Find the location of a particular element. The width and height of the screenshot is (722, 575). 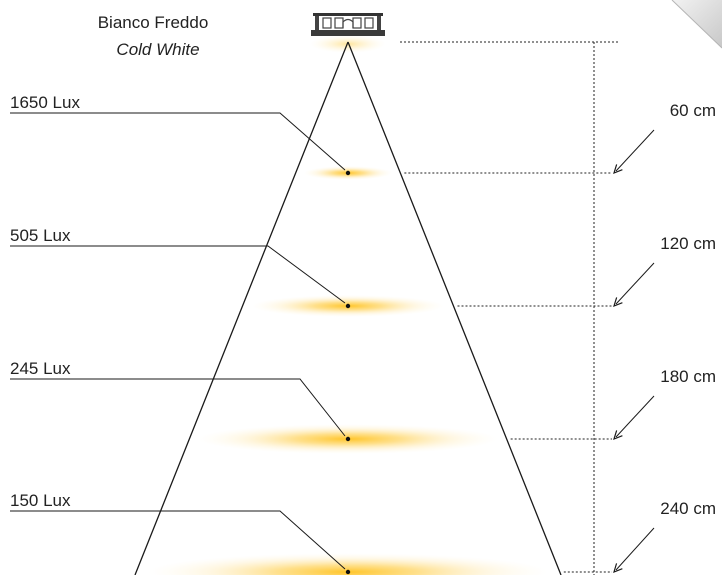

lamp-glow is located at coordinates (348, 44).